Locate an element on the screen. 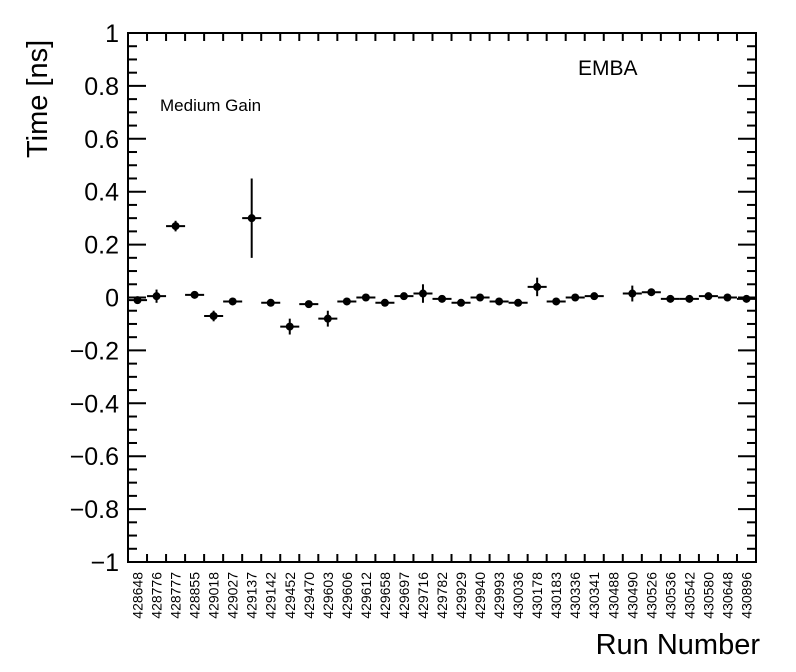 This screenshot has width=796, height=672. x-tick-label: 429470 is located at coordinates (309, 595).